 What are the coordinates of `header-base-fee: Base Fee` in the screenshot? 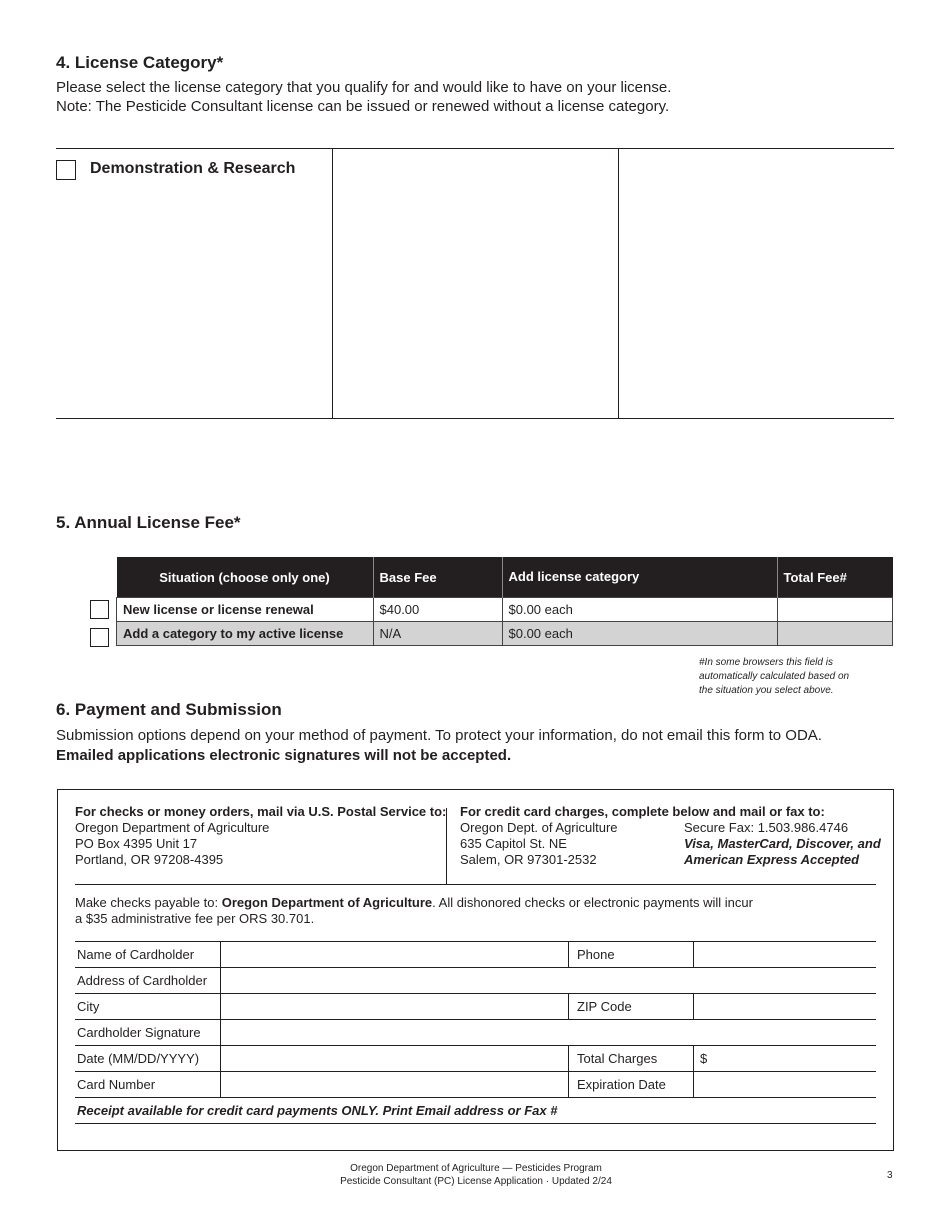 It's located at (437, 577).